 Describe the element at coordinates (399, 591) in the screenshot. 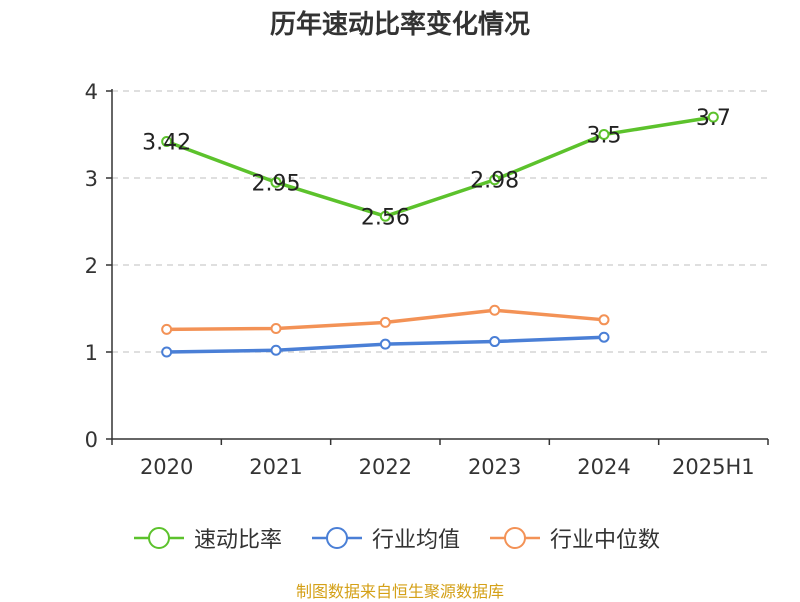

I see `source-note: 制图数据来自恒生聚源数据库` at that location.